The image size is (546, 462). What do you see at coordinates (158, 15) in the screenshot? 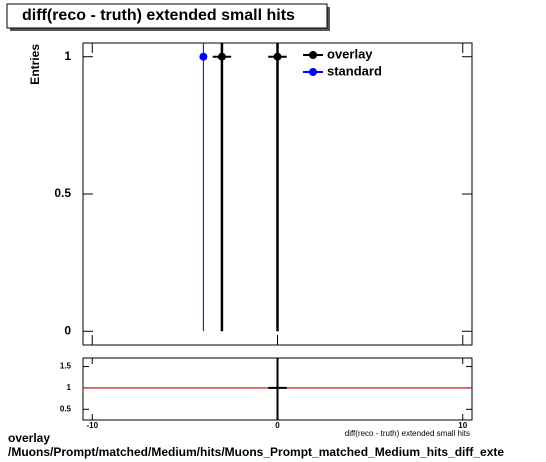
I see `chart-title: diff(reco - truth) extended small hits` at bounding box center [158, 15].